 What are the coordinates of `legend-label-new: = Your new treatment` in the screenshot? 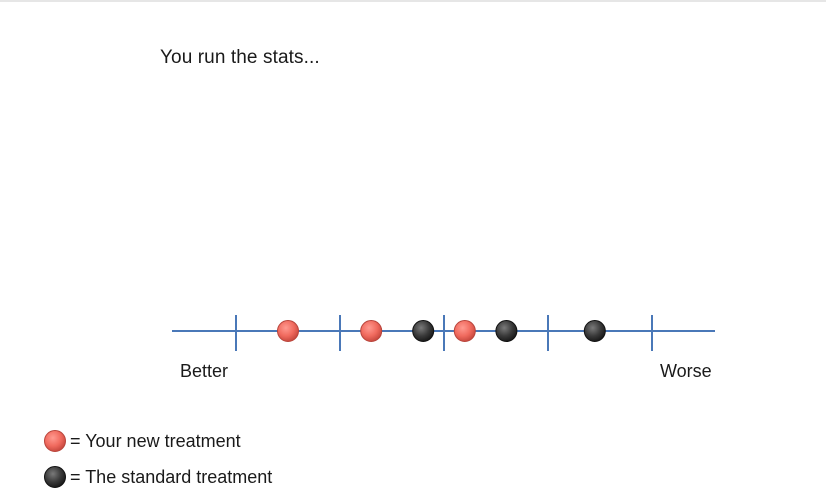 It's located at (155, 440).